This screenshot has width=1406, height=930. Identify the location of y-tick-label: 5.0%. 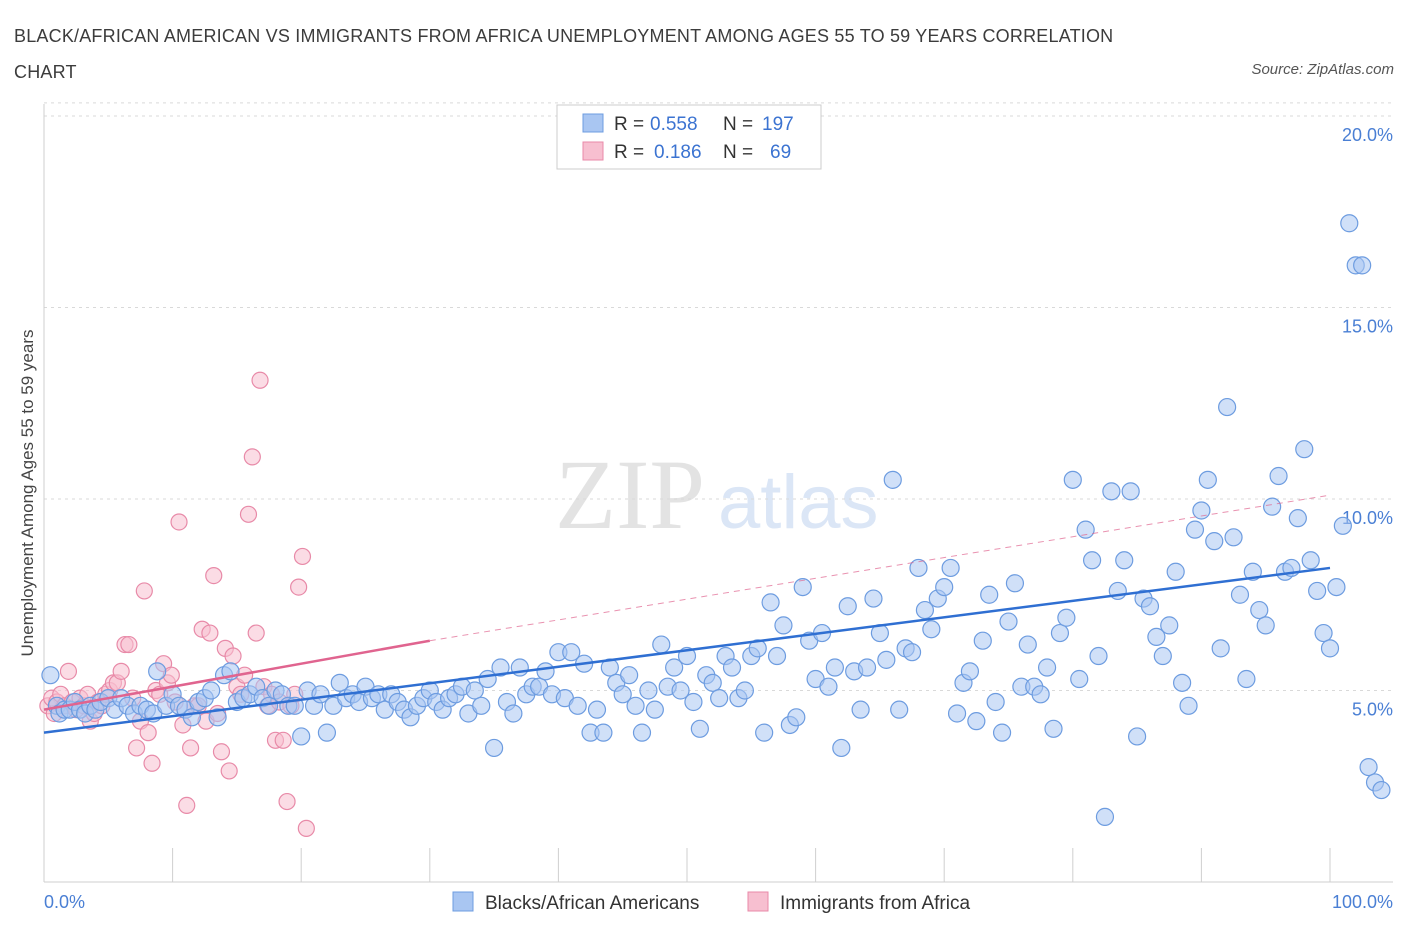
(1372, 710).